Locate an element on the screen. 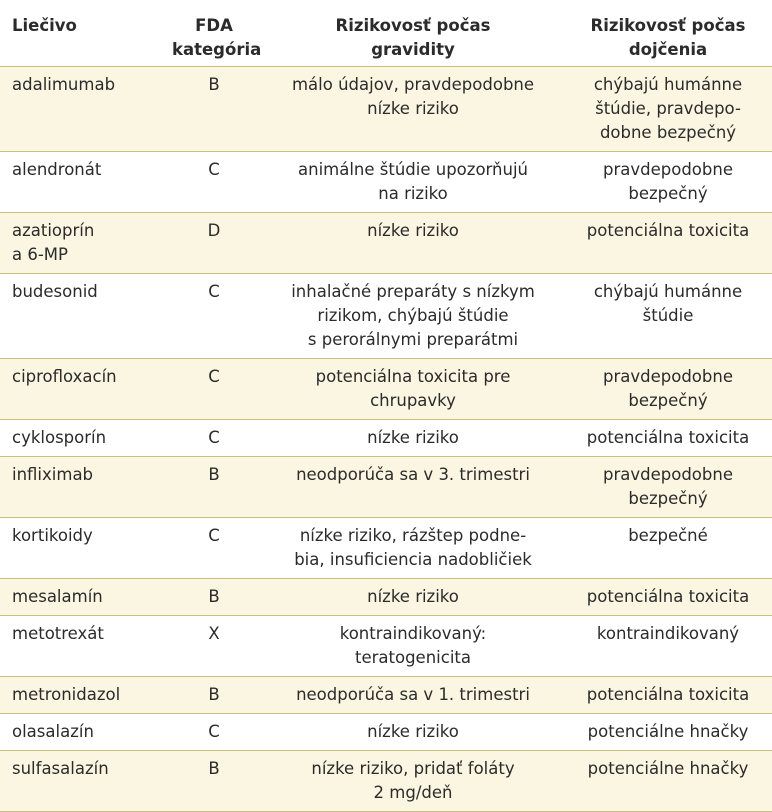 This screenshot has height=812, width=772. cell-drug: metotrexát is located at coordinates (83, 646).